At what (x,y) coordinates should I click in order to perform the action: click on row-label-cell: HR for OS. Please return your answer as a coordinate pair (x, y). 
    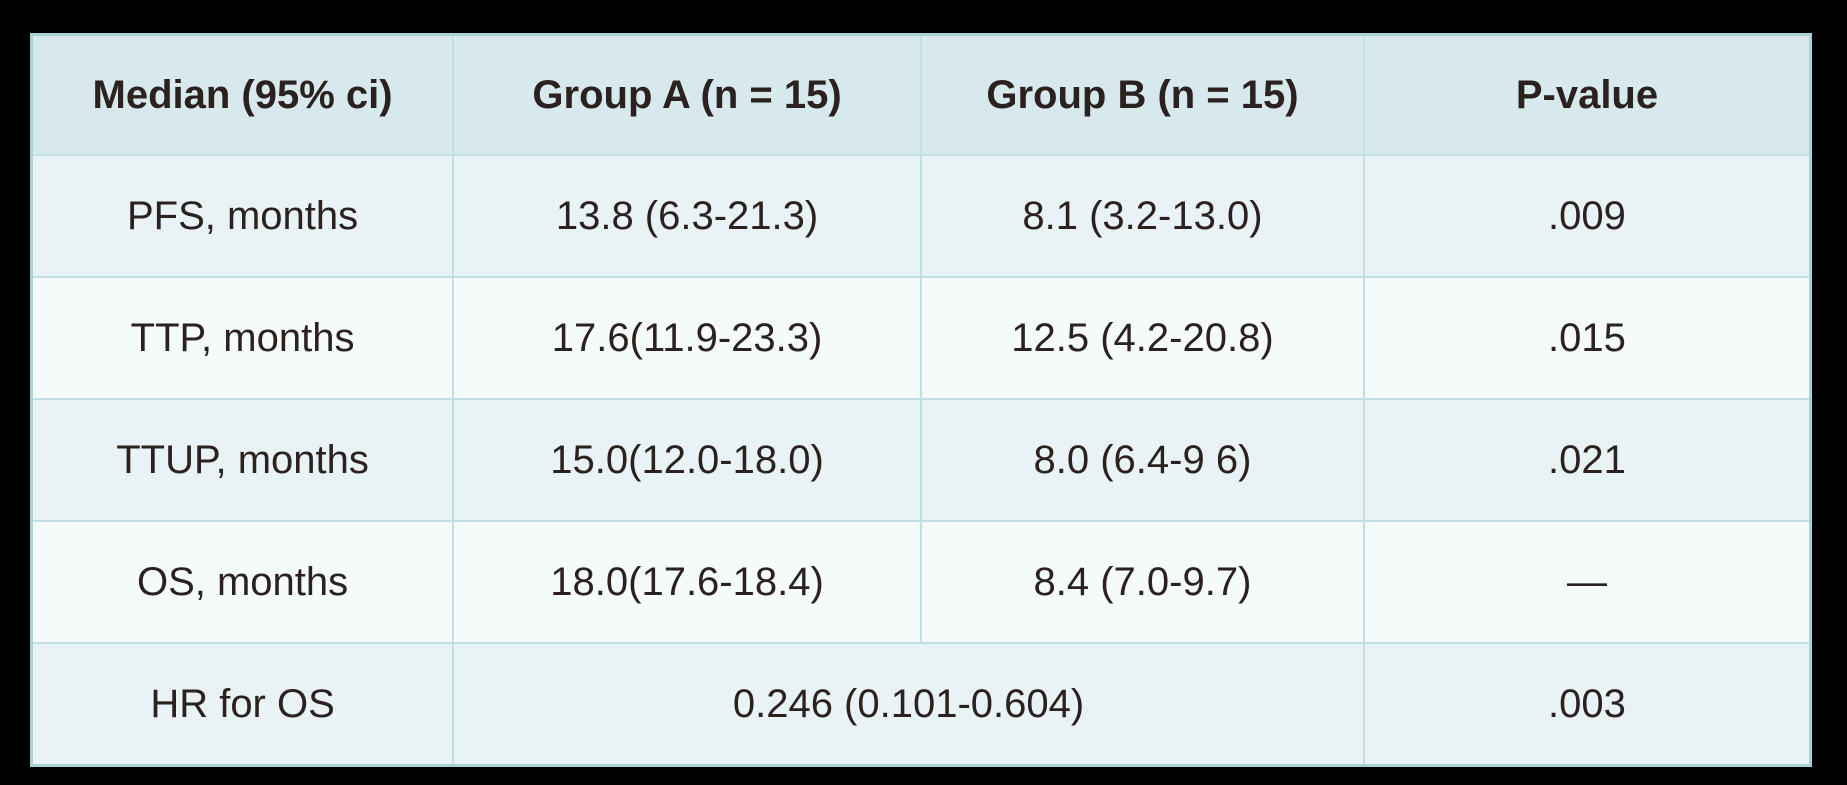
    Looking at the image, I should click on (242, 704).